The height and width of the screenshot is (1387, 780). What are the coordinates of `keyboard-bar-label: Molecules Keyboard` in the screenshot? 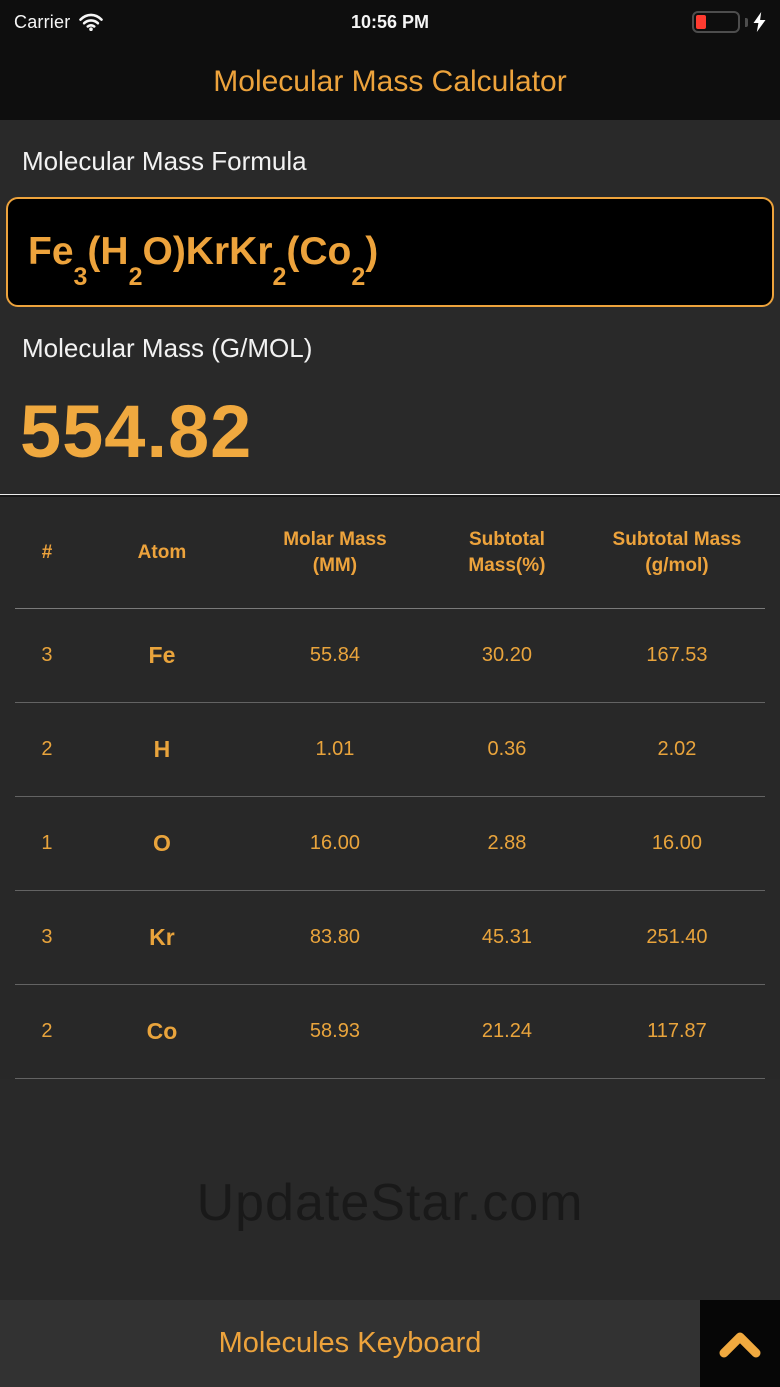 It's located at (350, 1343).